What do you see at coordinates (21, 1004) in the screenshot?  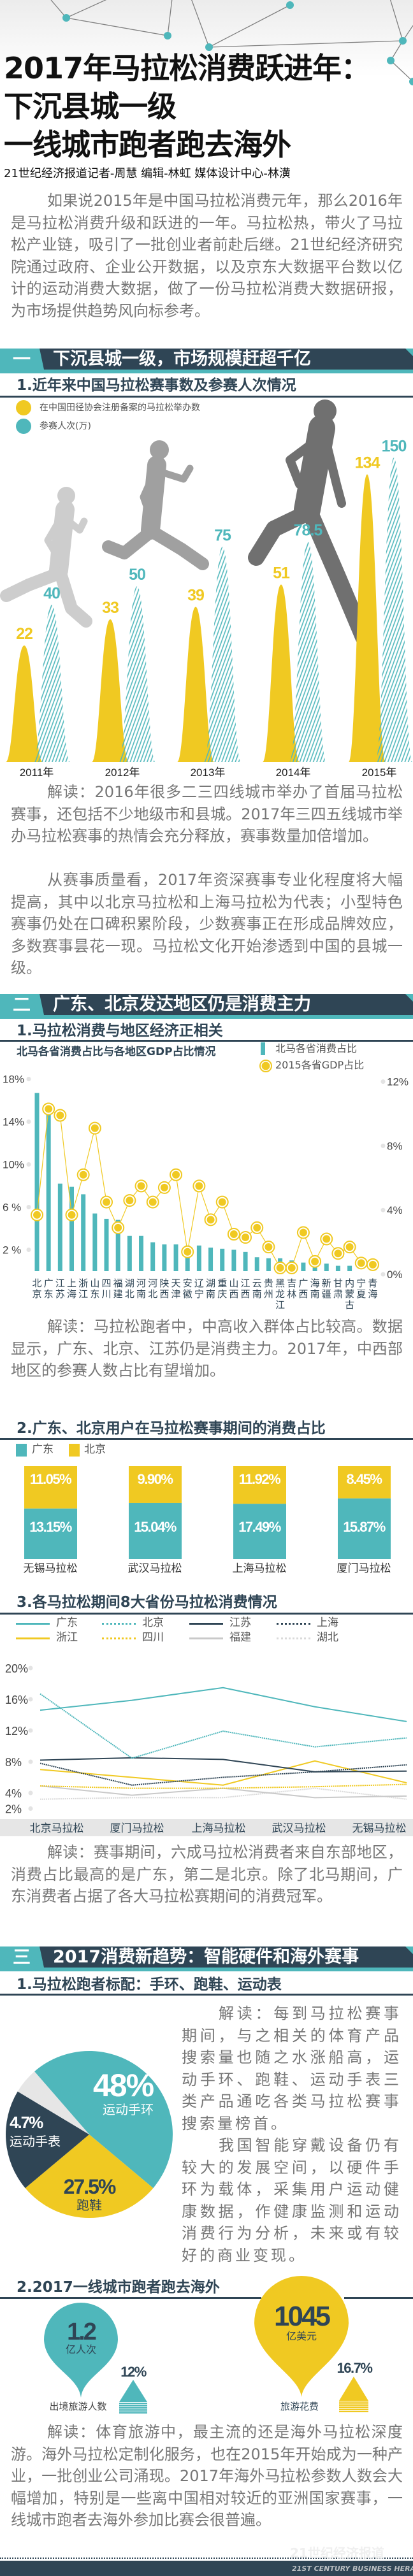 I see `section-number: 二` at bounding box center [21, 1004].